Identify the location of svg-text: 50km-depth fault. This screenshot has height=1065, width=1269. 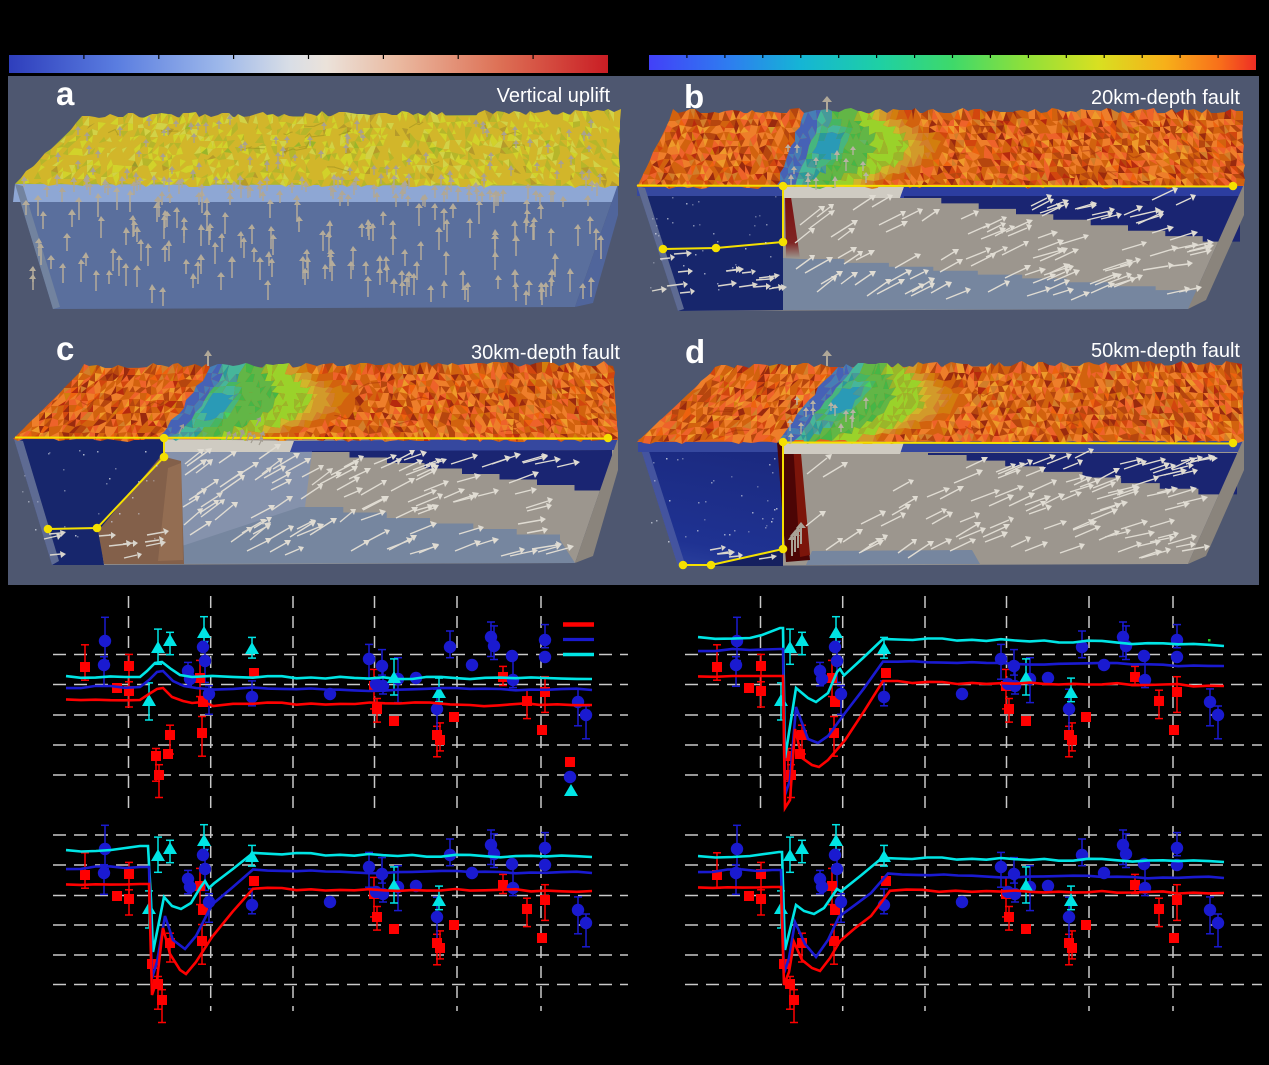
(1165, 351).